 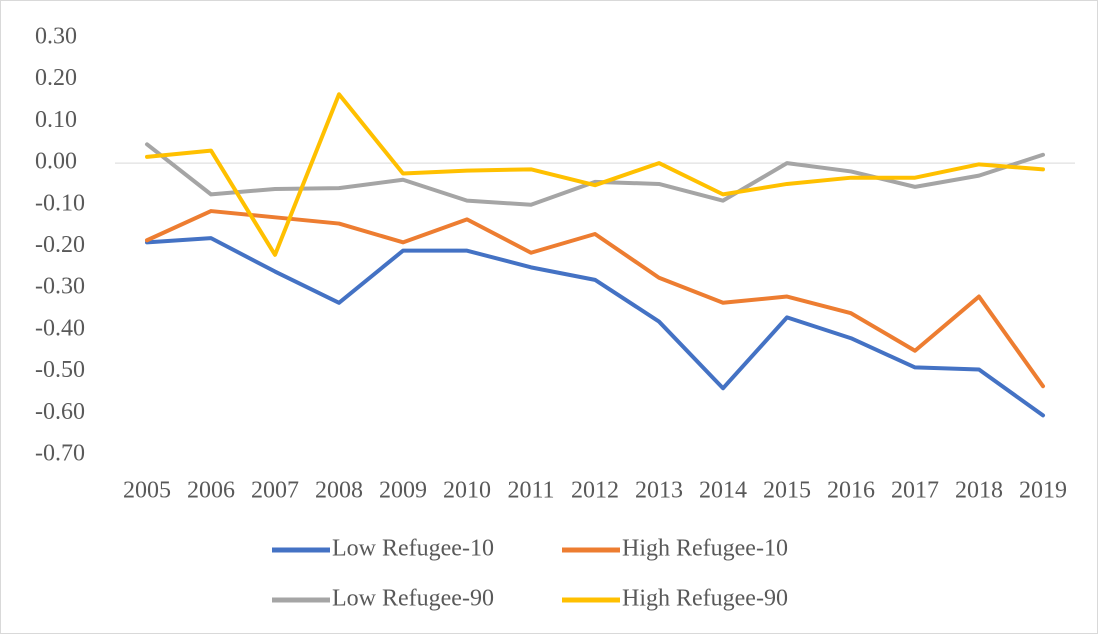 I want to click on y-tick-label: 0.30, so click(x=56, y=37).